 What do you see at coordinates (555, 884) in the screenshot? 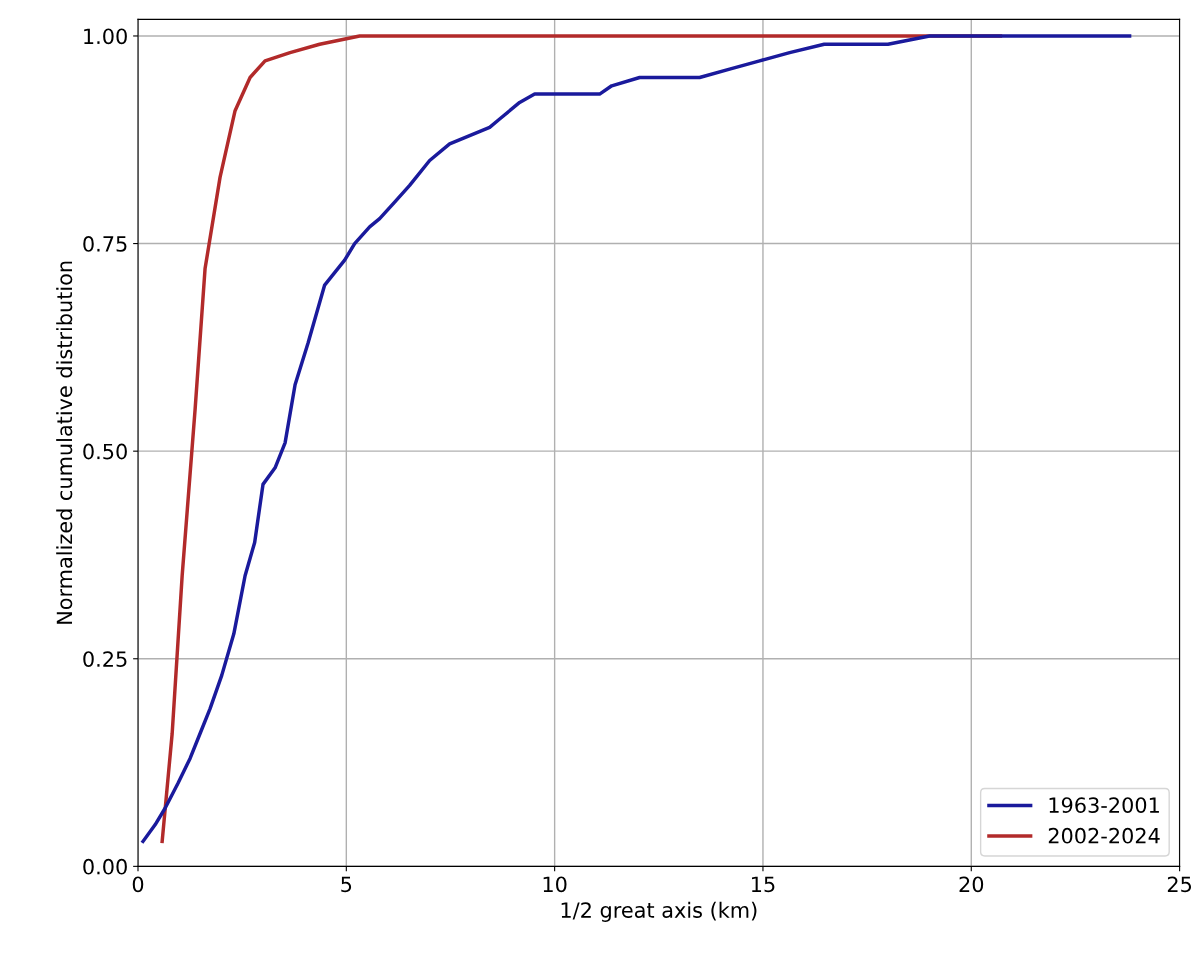
I see `x-tick-label: 10` at bounding box center [555, 884].